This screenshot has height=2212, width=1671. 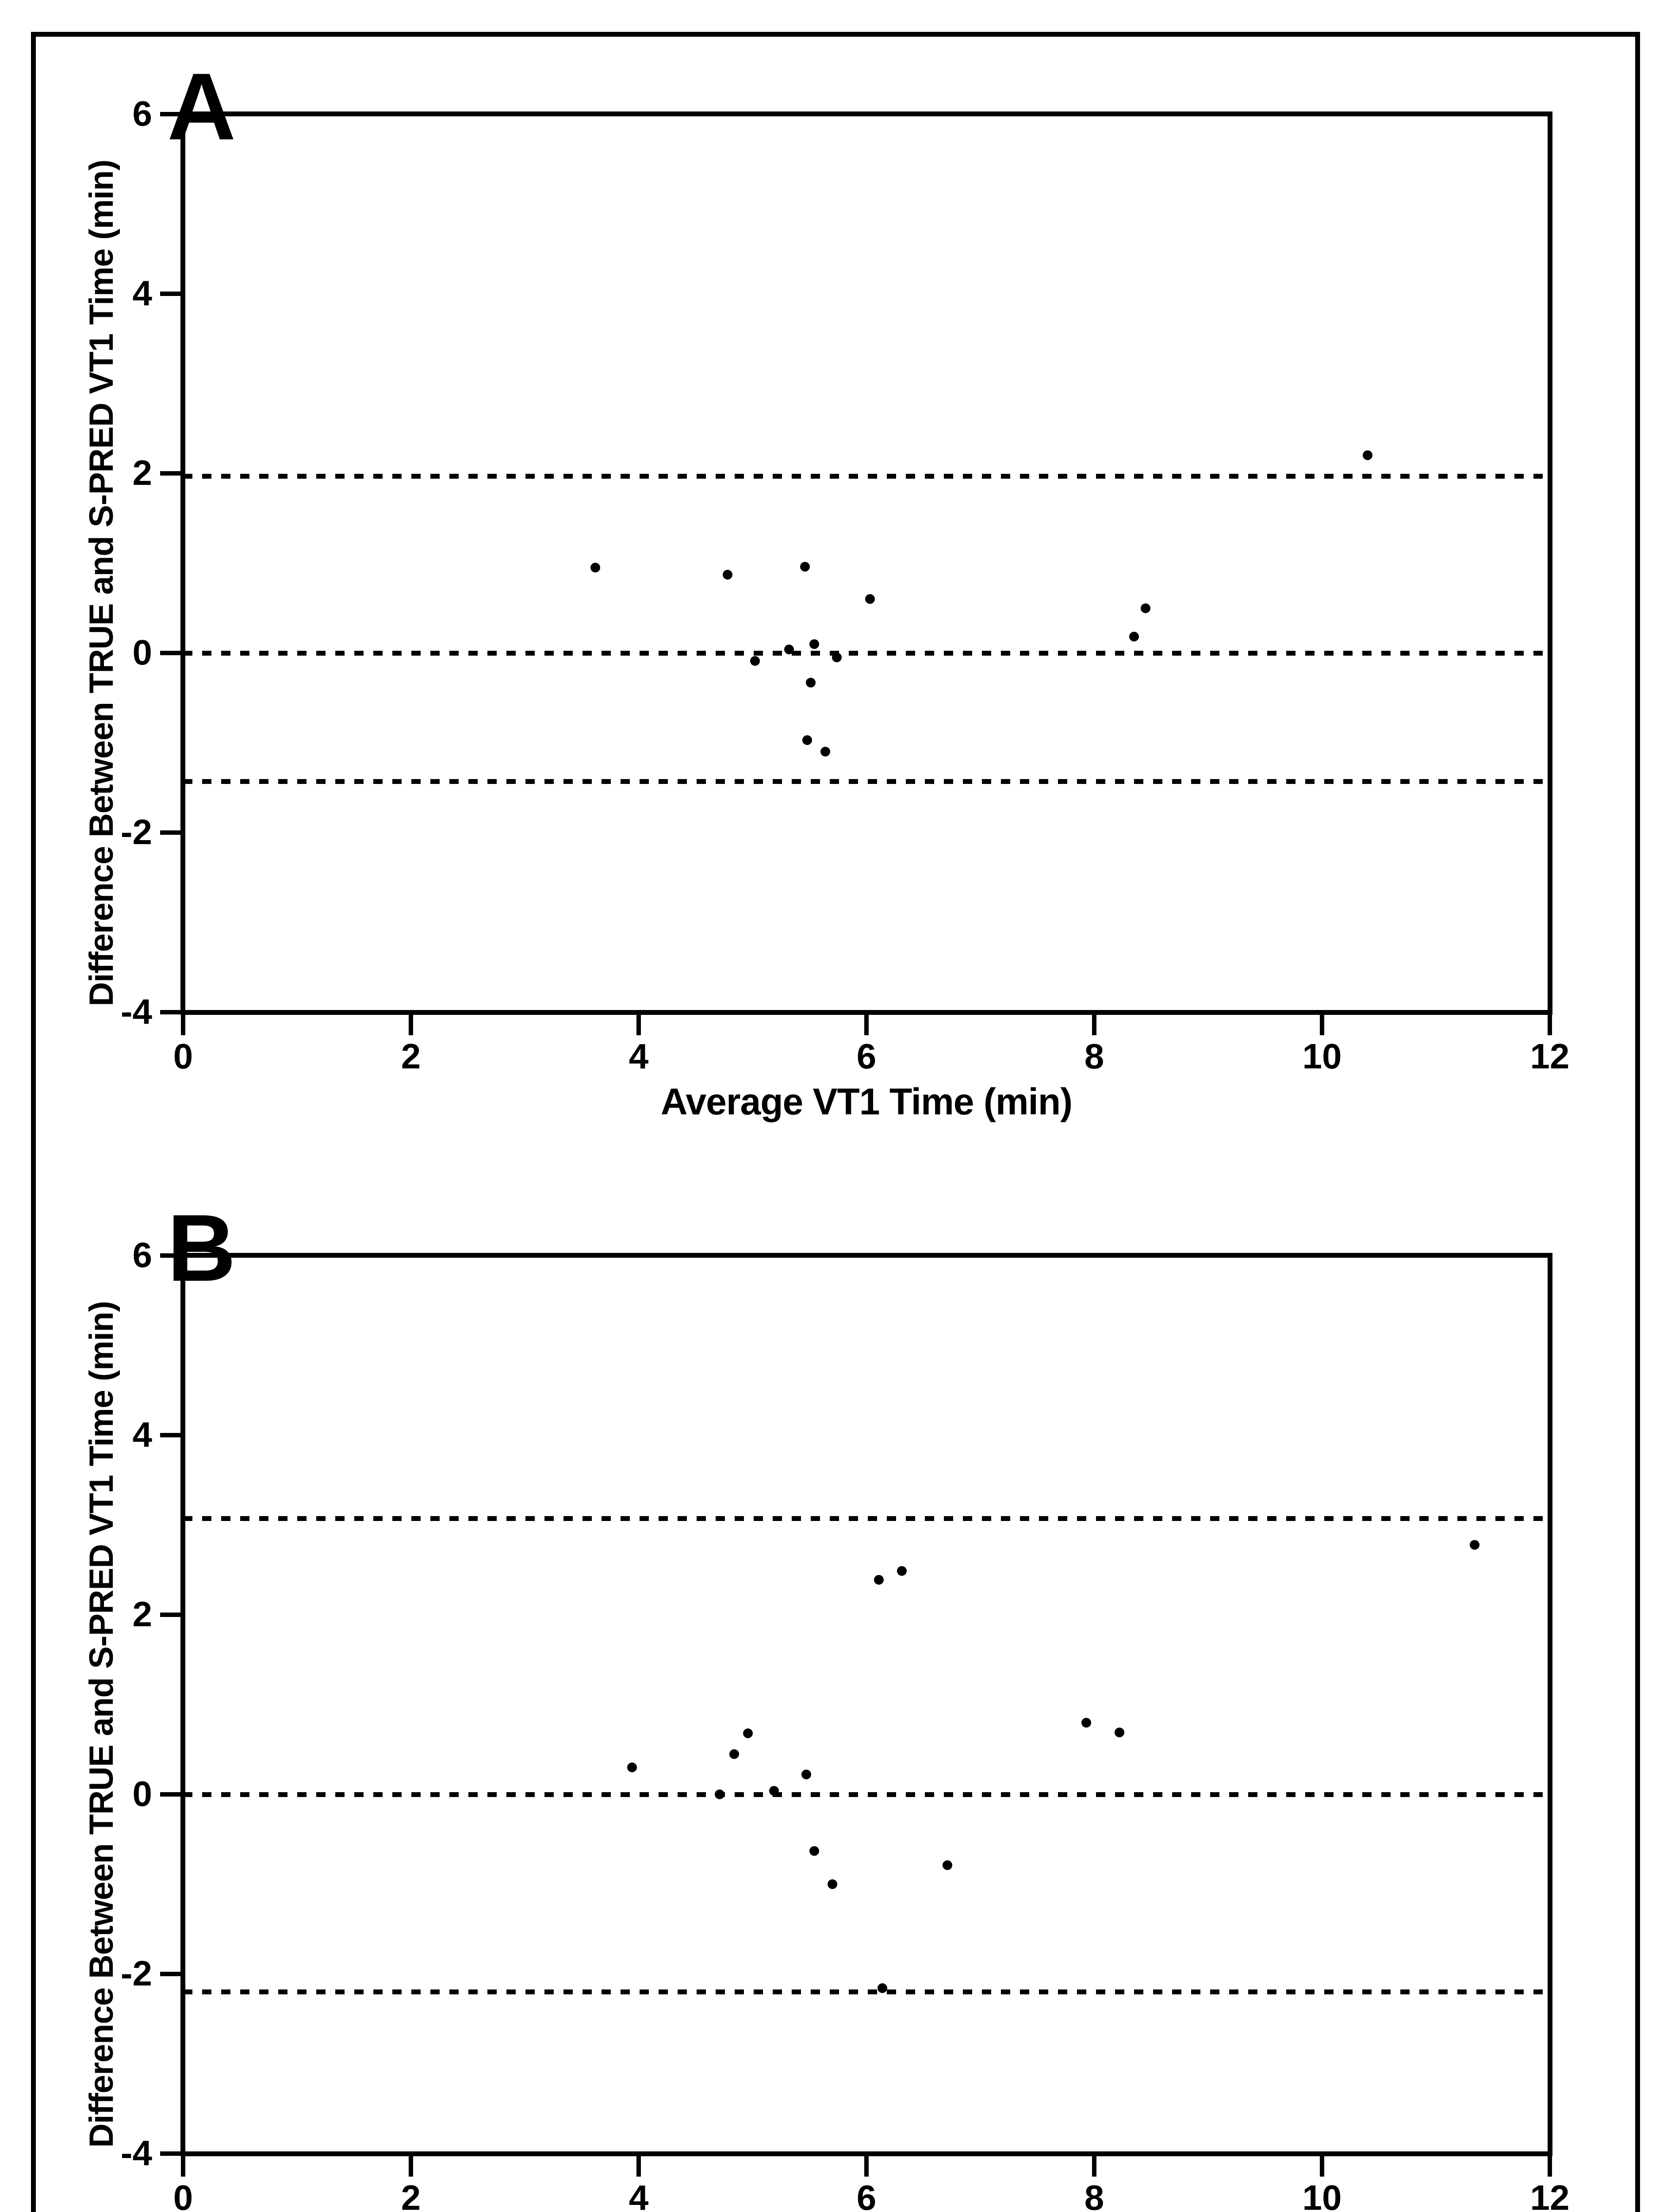 I want to click on panel-a-x-axis-title: Average VT1 Time (min), so click(x=866, y=1102).